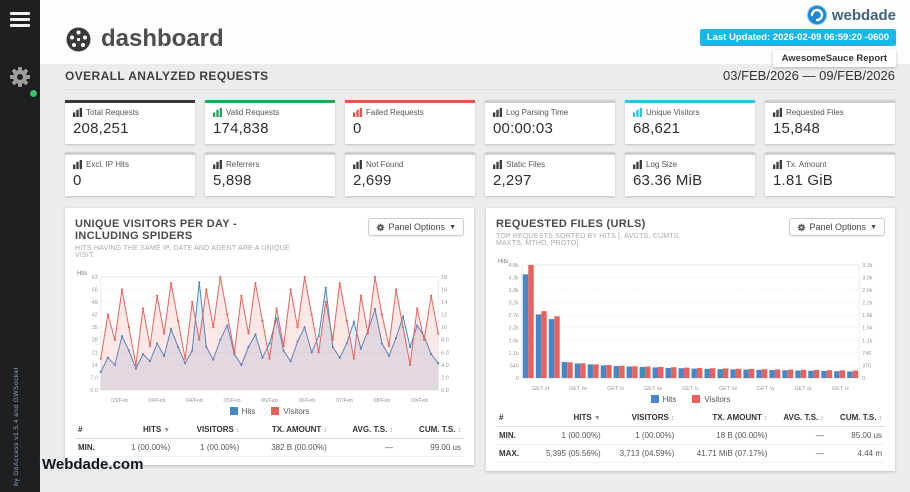 The width and height of the screenshot is (910, 492). I want to click on settings-gear-icon, so click(22, 81).